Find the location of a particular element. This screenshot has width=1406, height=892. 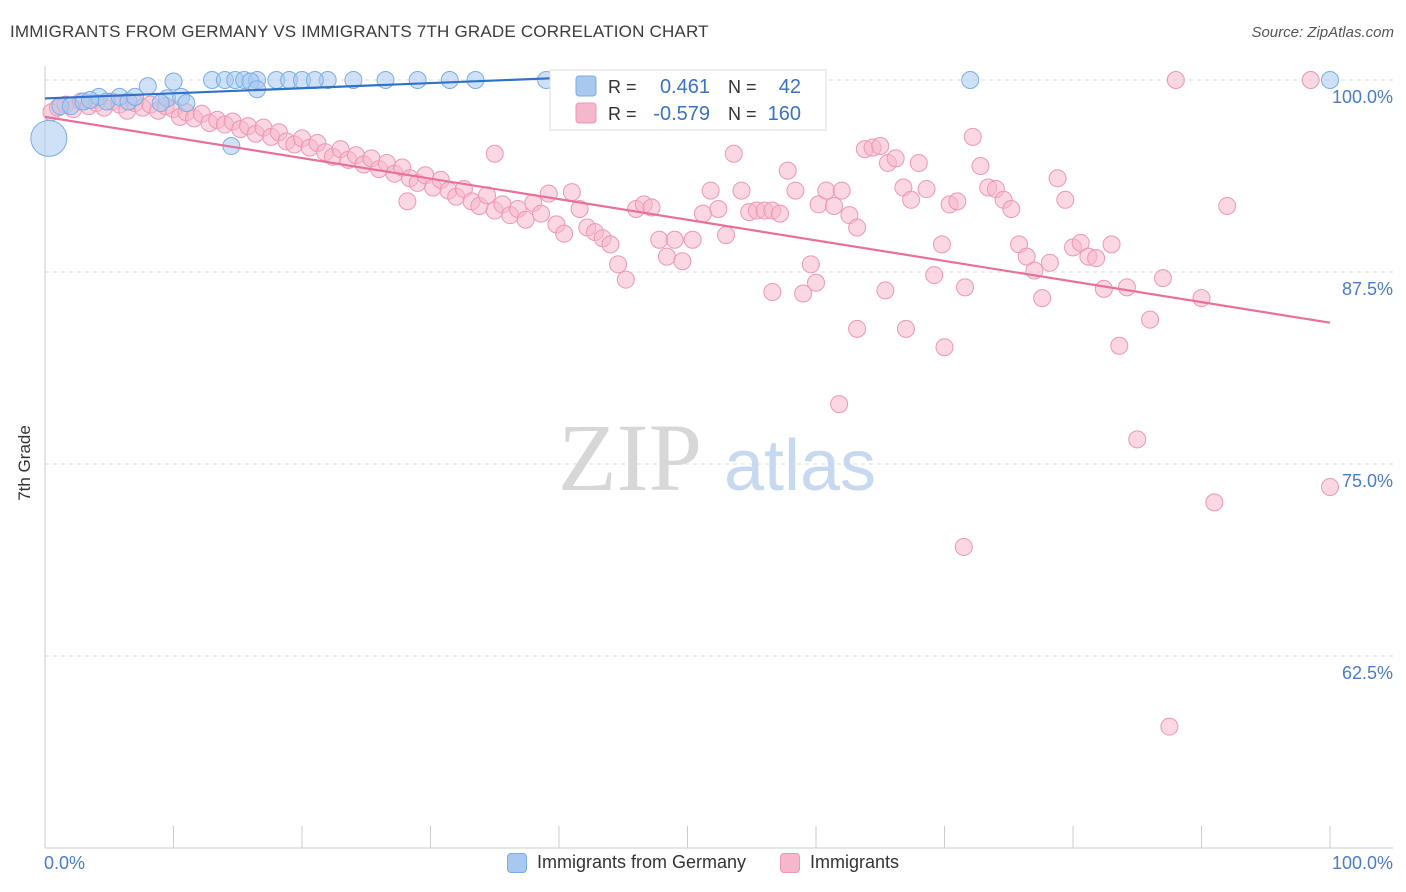

legend: Immigrants from Germany Immigrants is located at coordinates (703, 862).